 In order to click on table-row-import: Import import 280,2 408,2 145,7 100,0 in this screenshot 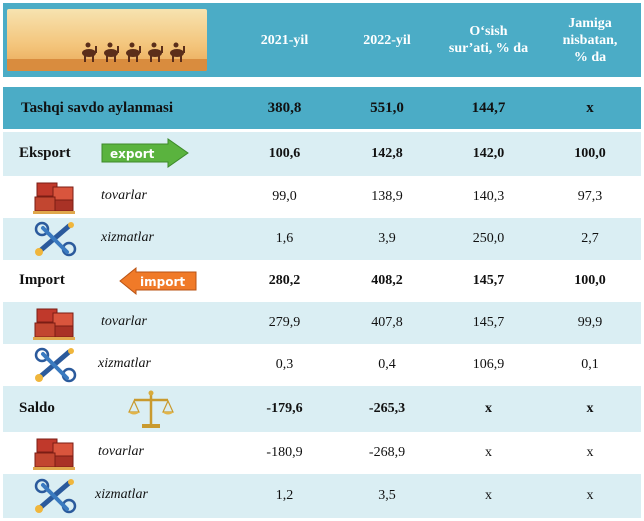, I will do `click(322, 281)`.